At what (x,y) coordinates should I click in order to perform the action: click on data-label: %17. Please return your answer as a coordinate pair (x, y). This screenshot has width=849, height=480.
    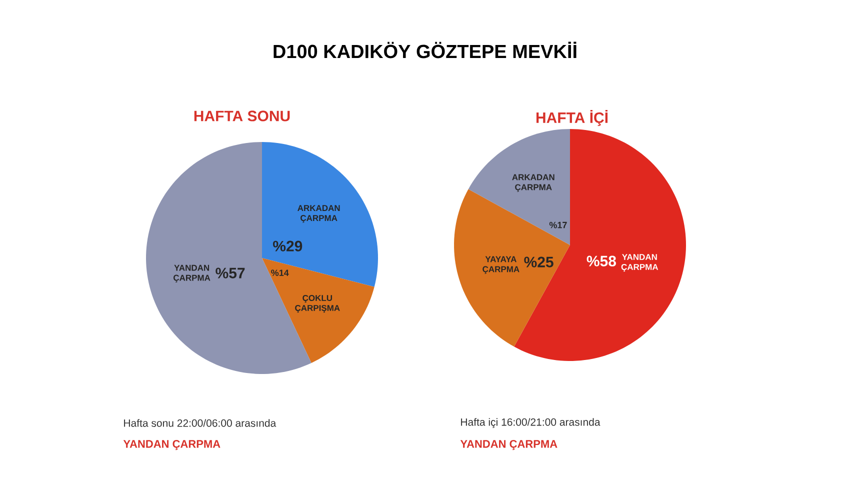
    Looking at the image, I should click on (558, 225).